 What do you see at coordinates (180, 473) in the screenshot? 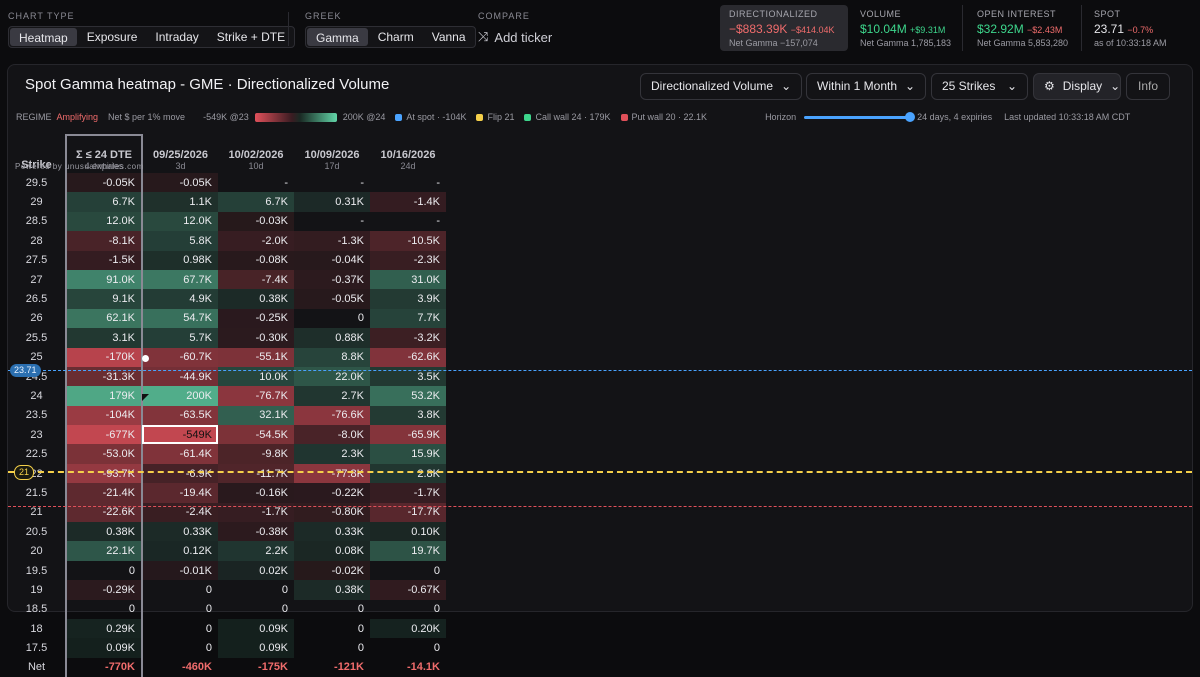
I see `heat-cell: -6.9K` at bounding box center [180, 473].